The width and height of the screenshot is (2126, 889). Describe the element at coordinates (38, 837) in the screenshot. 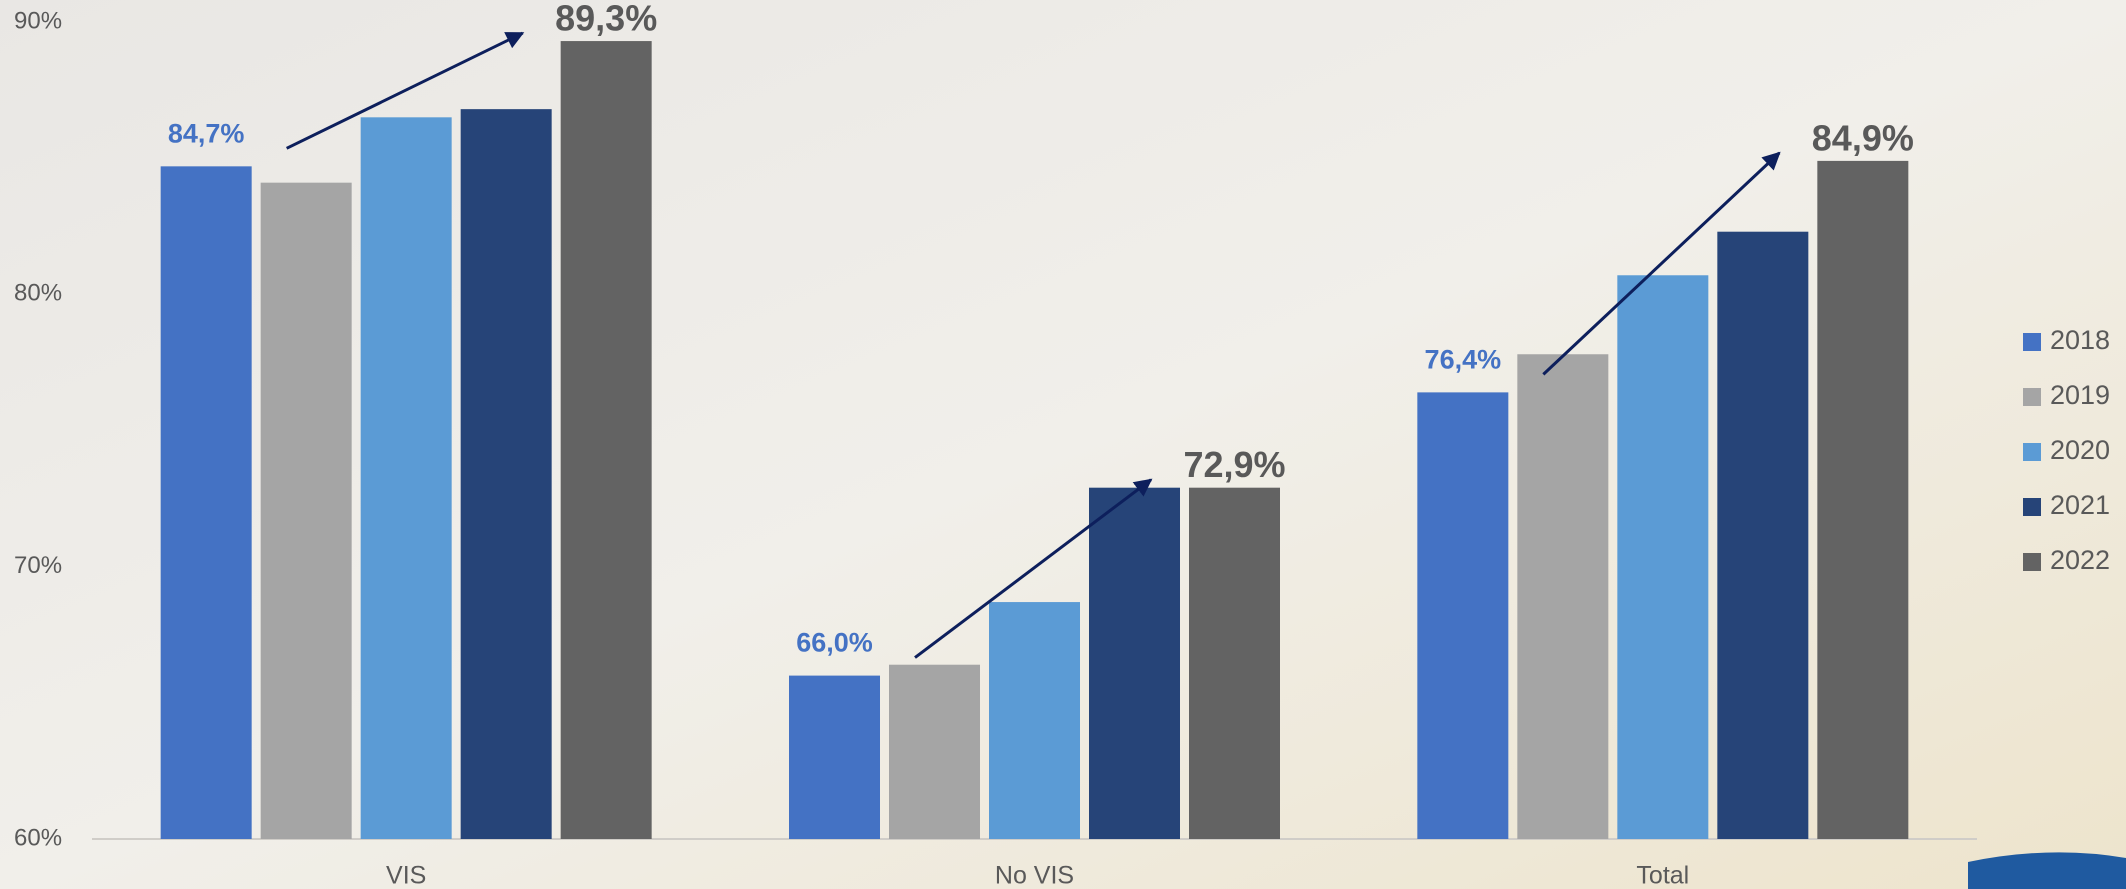

I see `y-tick-label: 60%` at that location.